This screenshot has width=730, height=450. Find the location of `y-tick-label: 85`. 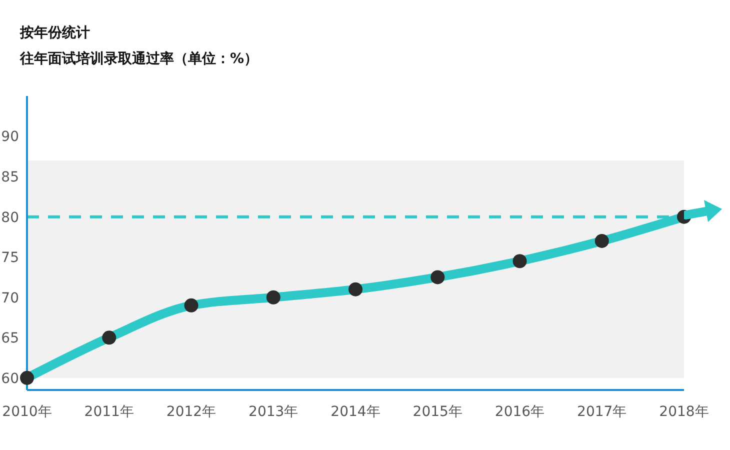

y-tick-label: 85 is located at coordinates (10, 178).